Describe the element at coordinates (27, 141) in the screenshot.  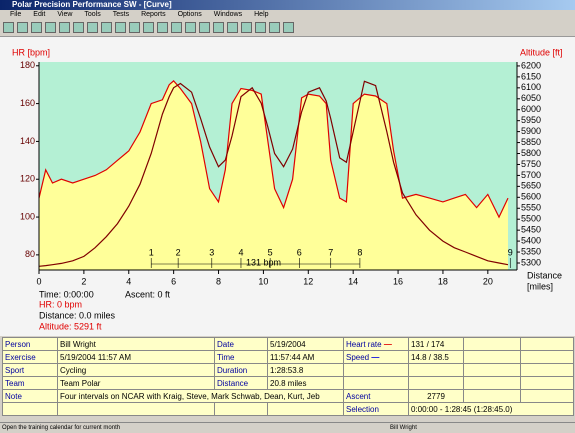
I see `y-tick-label: 140` at that location.